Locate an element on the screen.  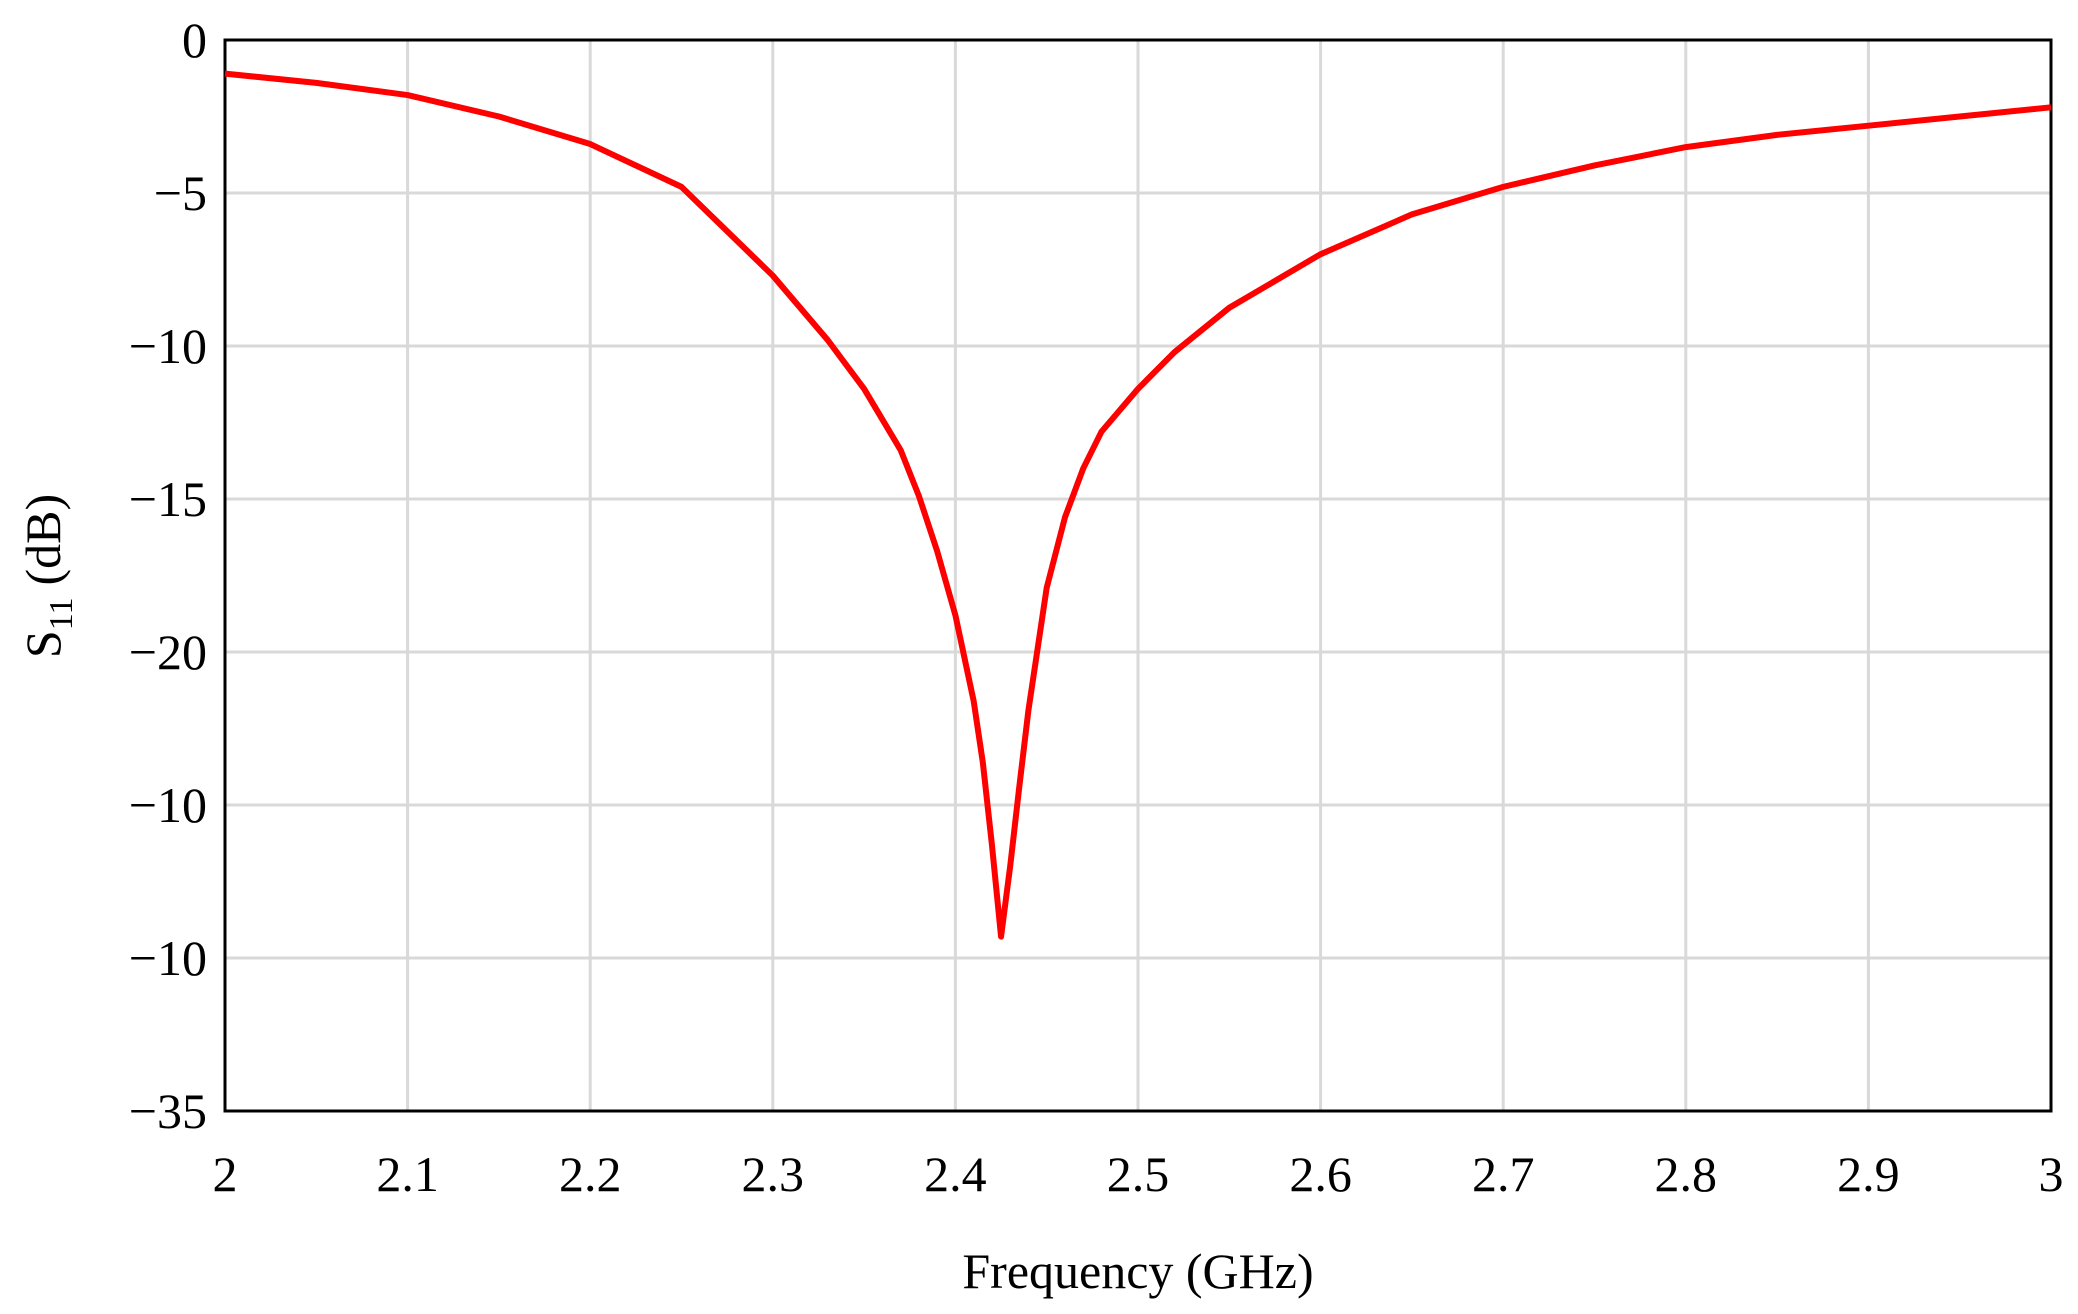
x-tick-label: 2.8 is located at coordinates (1686, 1174).